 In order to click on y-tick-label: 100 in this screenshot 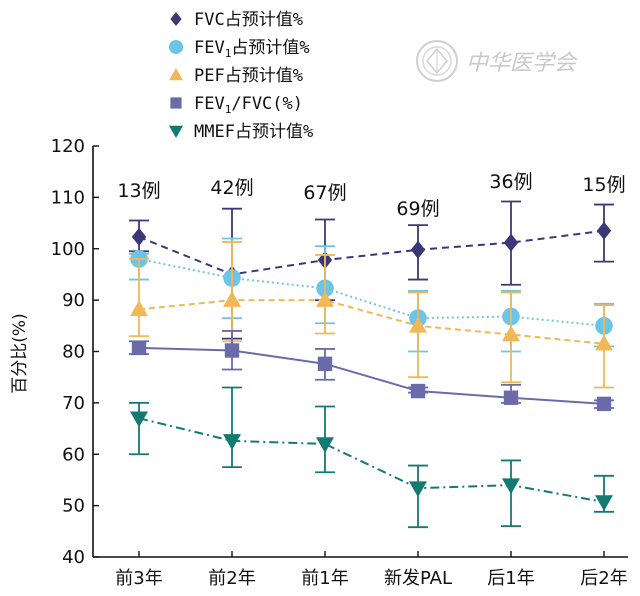, I will do `click(68, 249)`.